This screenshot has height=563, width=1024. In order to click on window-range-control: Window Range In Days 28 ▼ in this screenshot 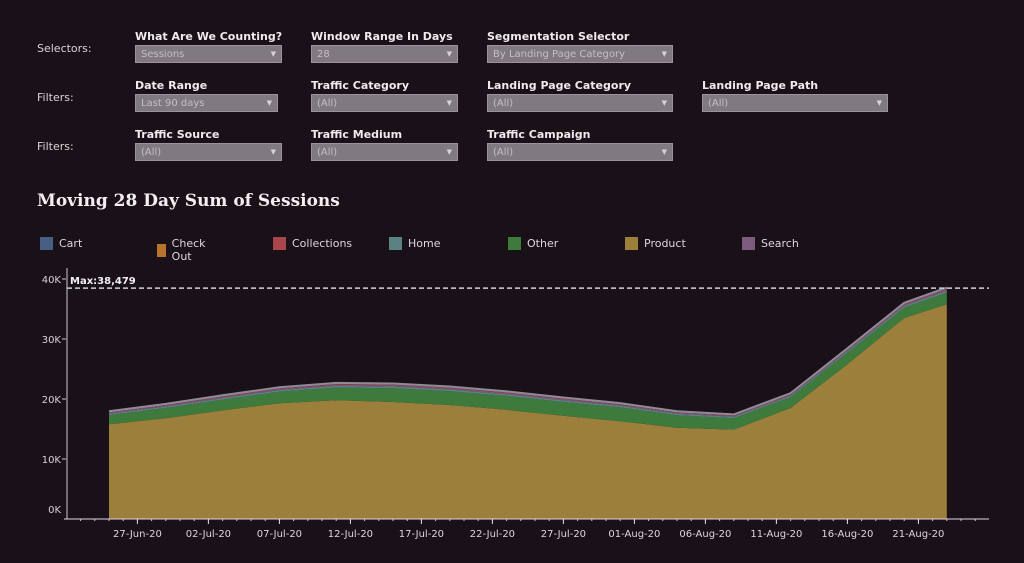, I will do `click(384, 46)`.